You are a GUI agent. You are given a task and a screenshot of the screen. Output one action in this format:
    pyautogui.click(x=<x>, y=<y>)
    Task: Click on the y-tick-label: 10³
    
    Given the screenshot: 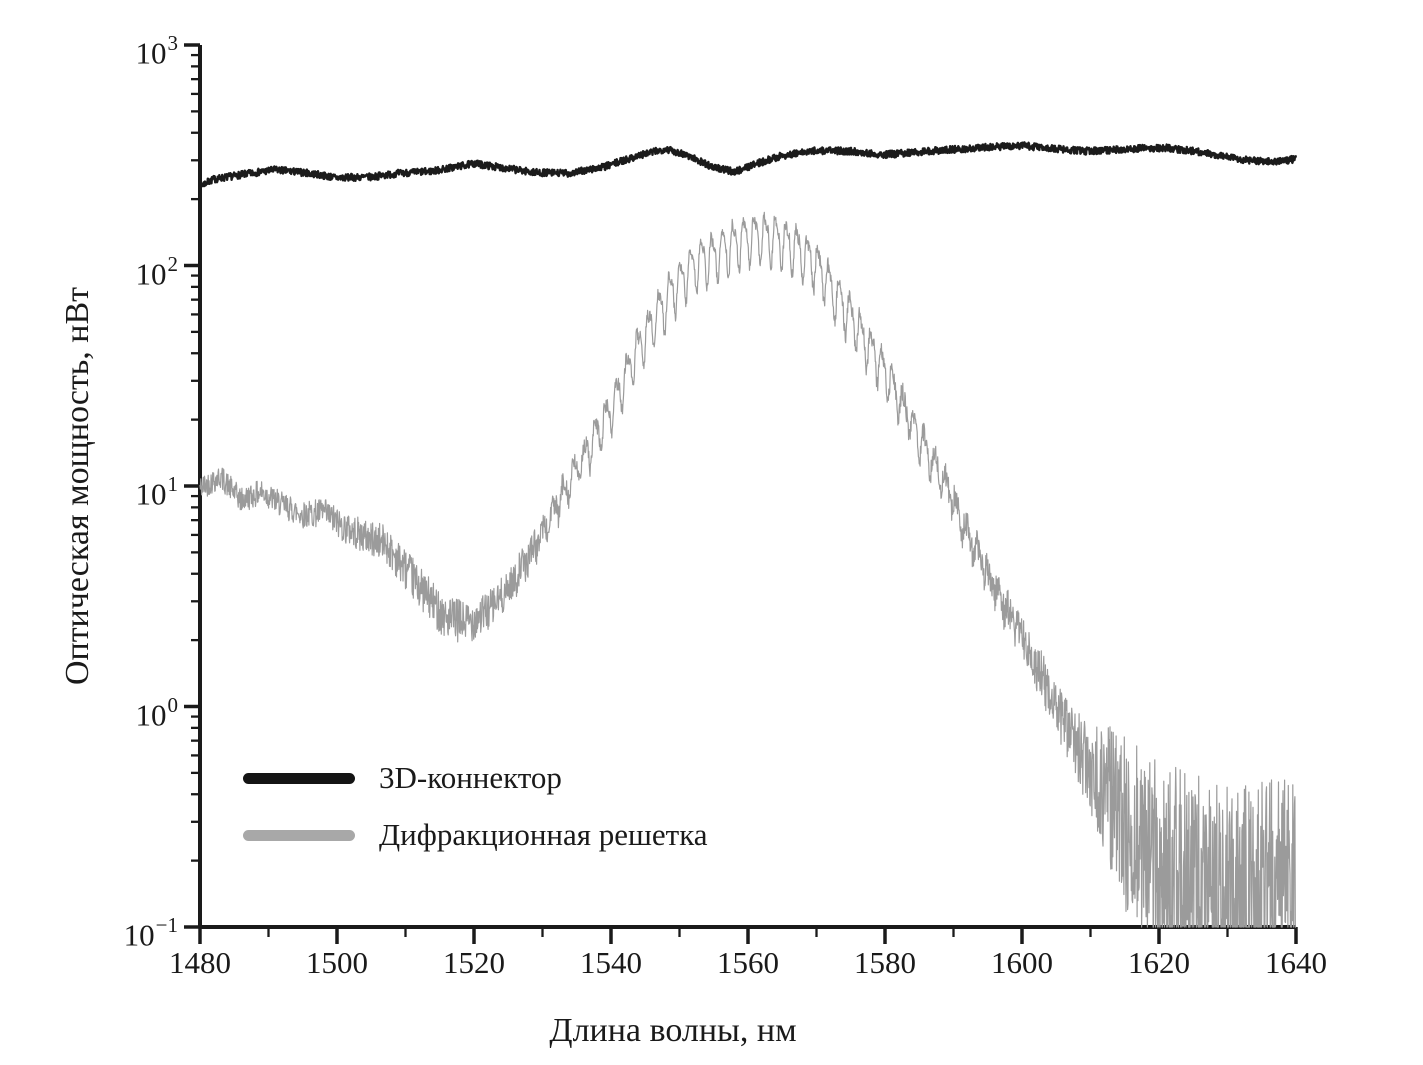 What is the action you would take?
    pyautogui.click(x=157, y=51)
    